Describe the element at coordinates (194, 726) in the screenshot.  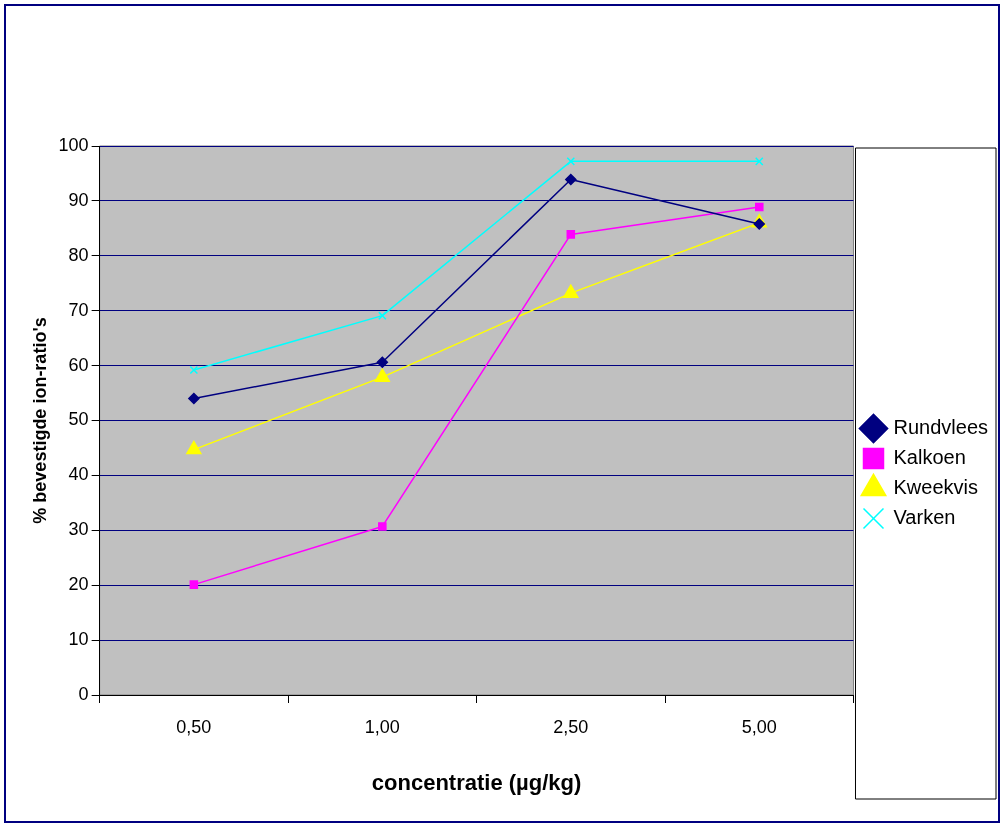
I see `x-tick-label: 0,50` at that location.